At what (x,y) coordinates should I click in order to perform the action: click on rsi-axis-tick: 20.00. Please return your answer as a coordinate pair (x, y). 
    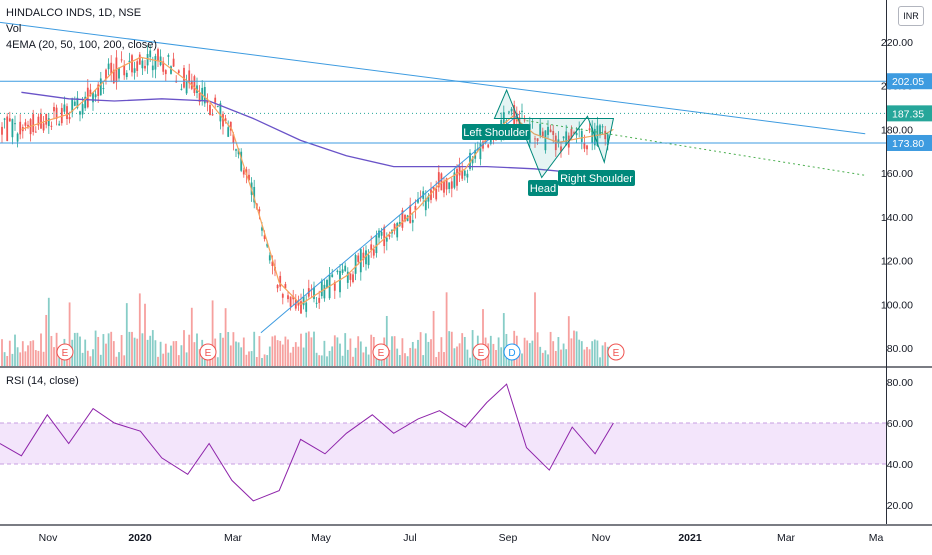
    Looking at the image, I should click on (900, 506).